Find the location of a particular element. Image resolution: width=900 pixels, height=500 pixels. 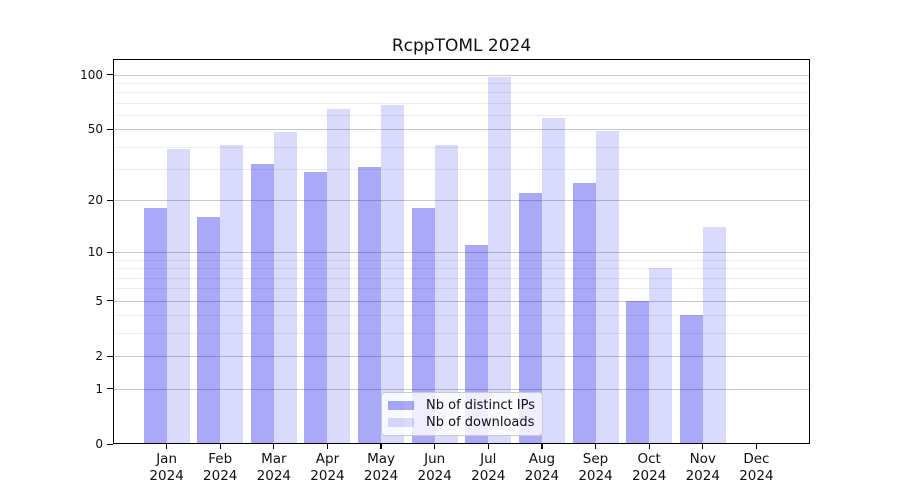

x-axis-tick-label: Aug 2024 is located at coordinates (542, 468).